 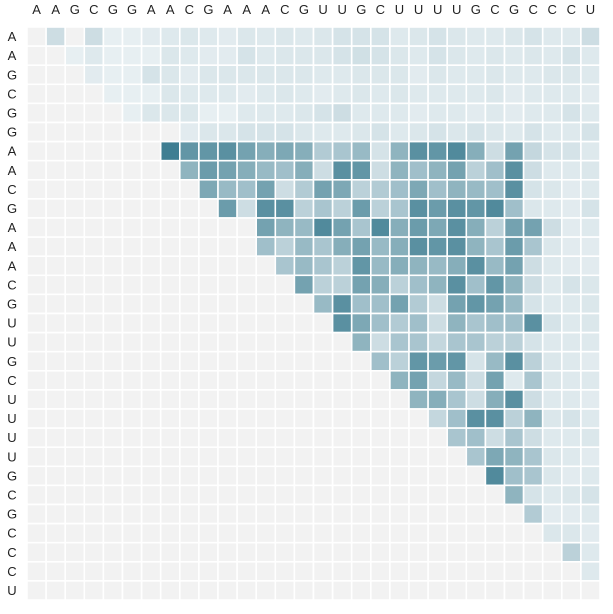 I want to click on x-label-6: A, so click(x=151, y=9).